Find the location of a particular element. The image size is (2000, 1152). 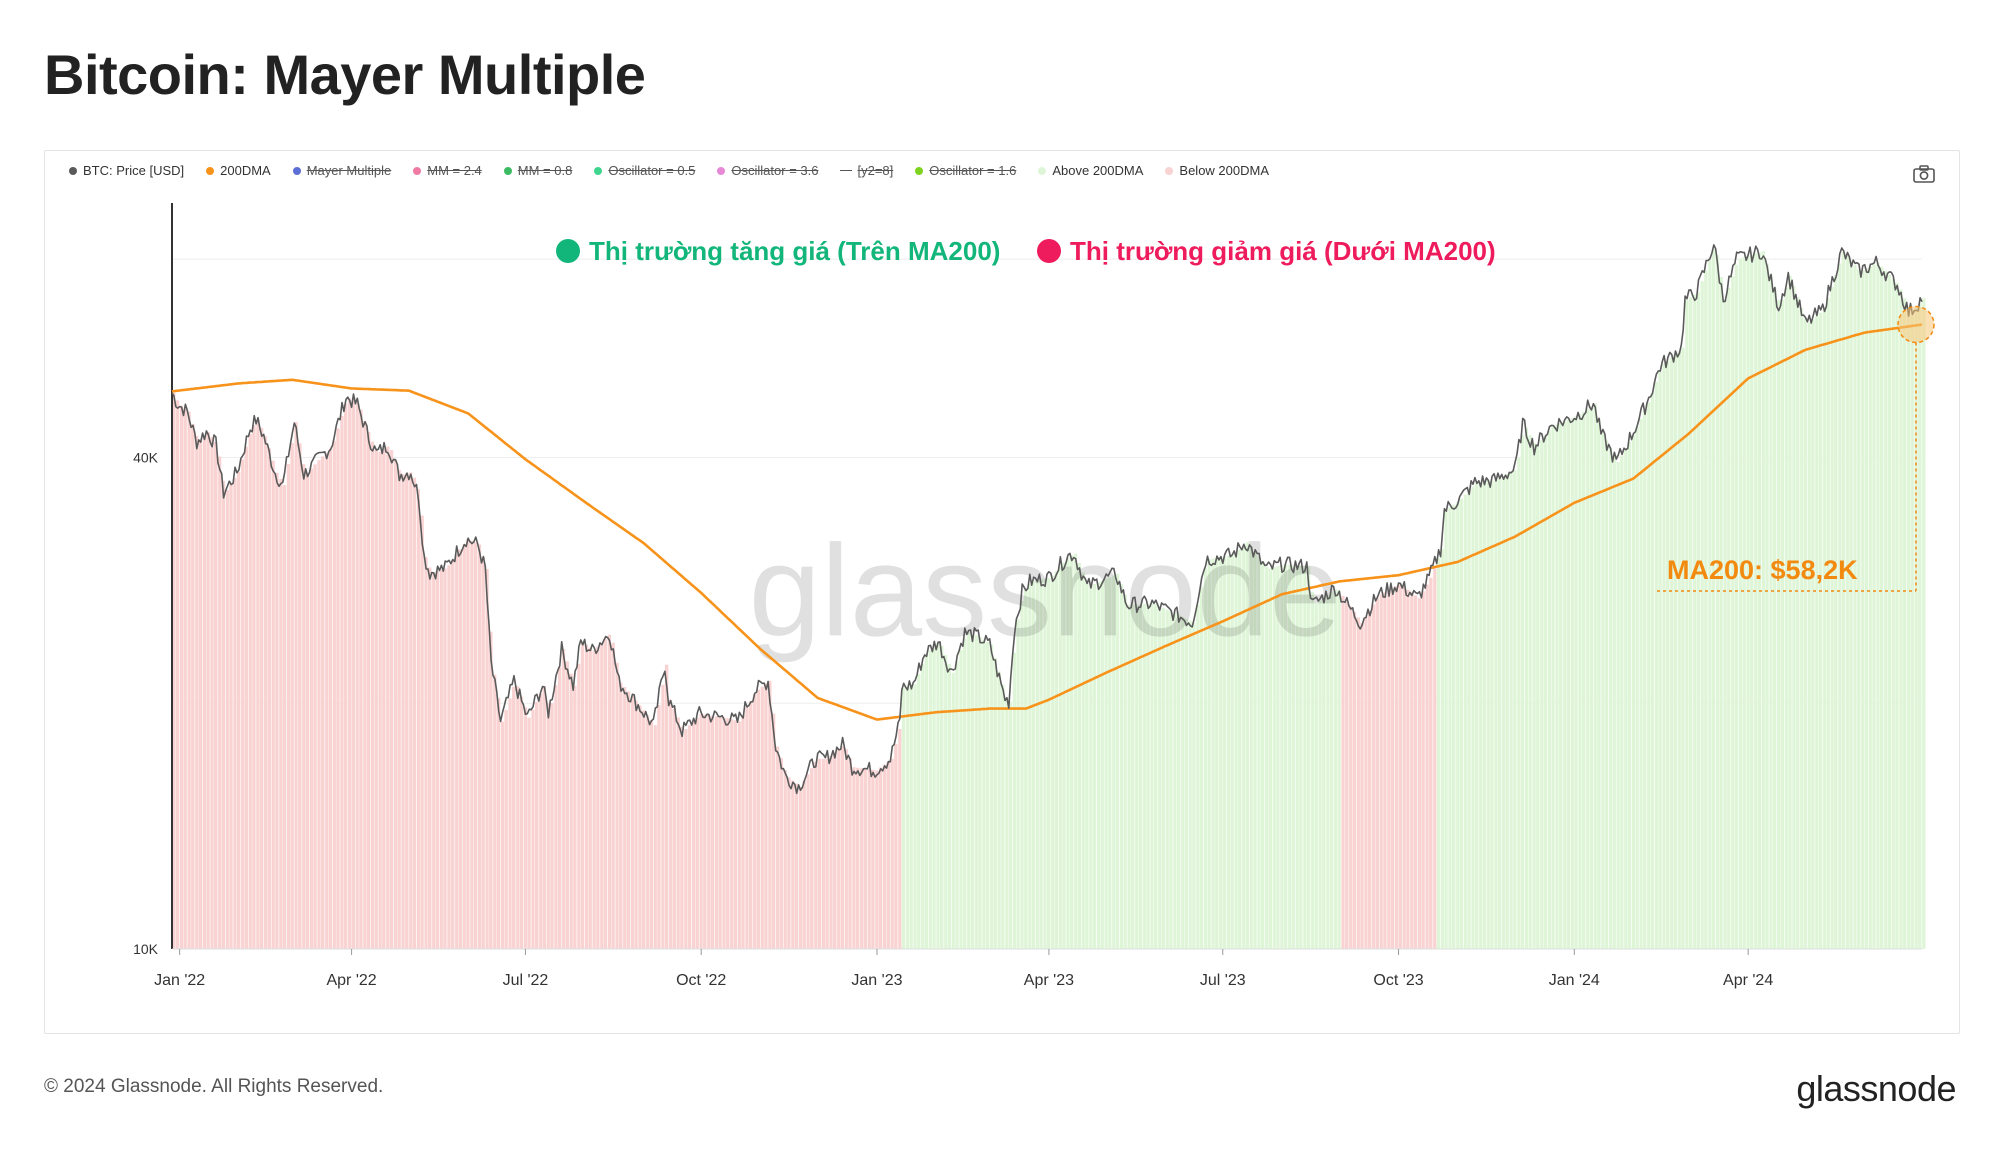

x-tick-label: Jan '23 is located at coordinates (876, 980).